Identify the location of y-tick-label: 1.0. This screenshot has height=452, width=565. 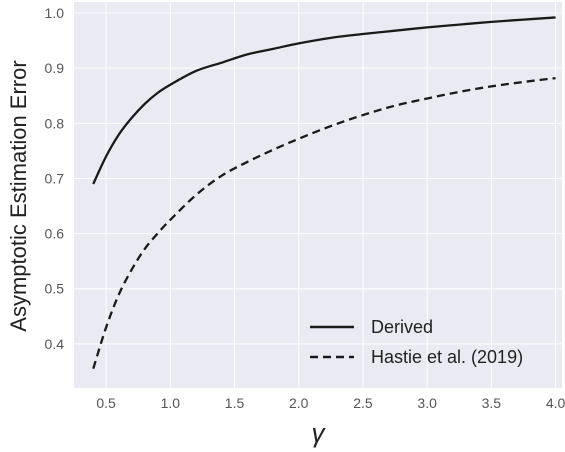
(55, 13).